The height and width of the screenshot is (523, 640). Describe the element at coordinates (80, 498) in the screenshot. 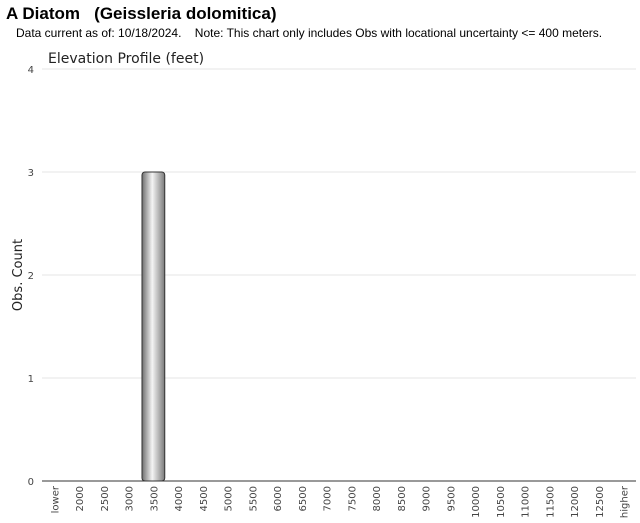

I see `x-tick-label: 2000` at that location.